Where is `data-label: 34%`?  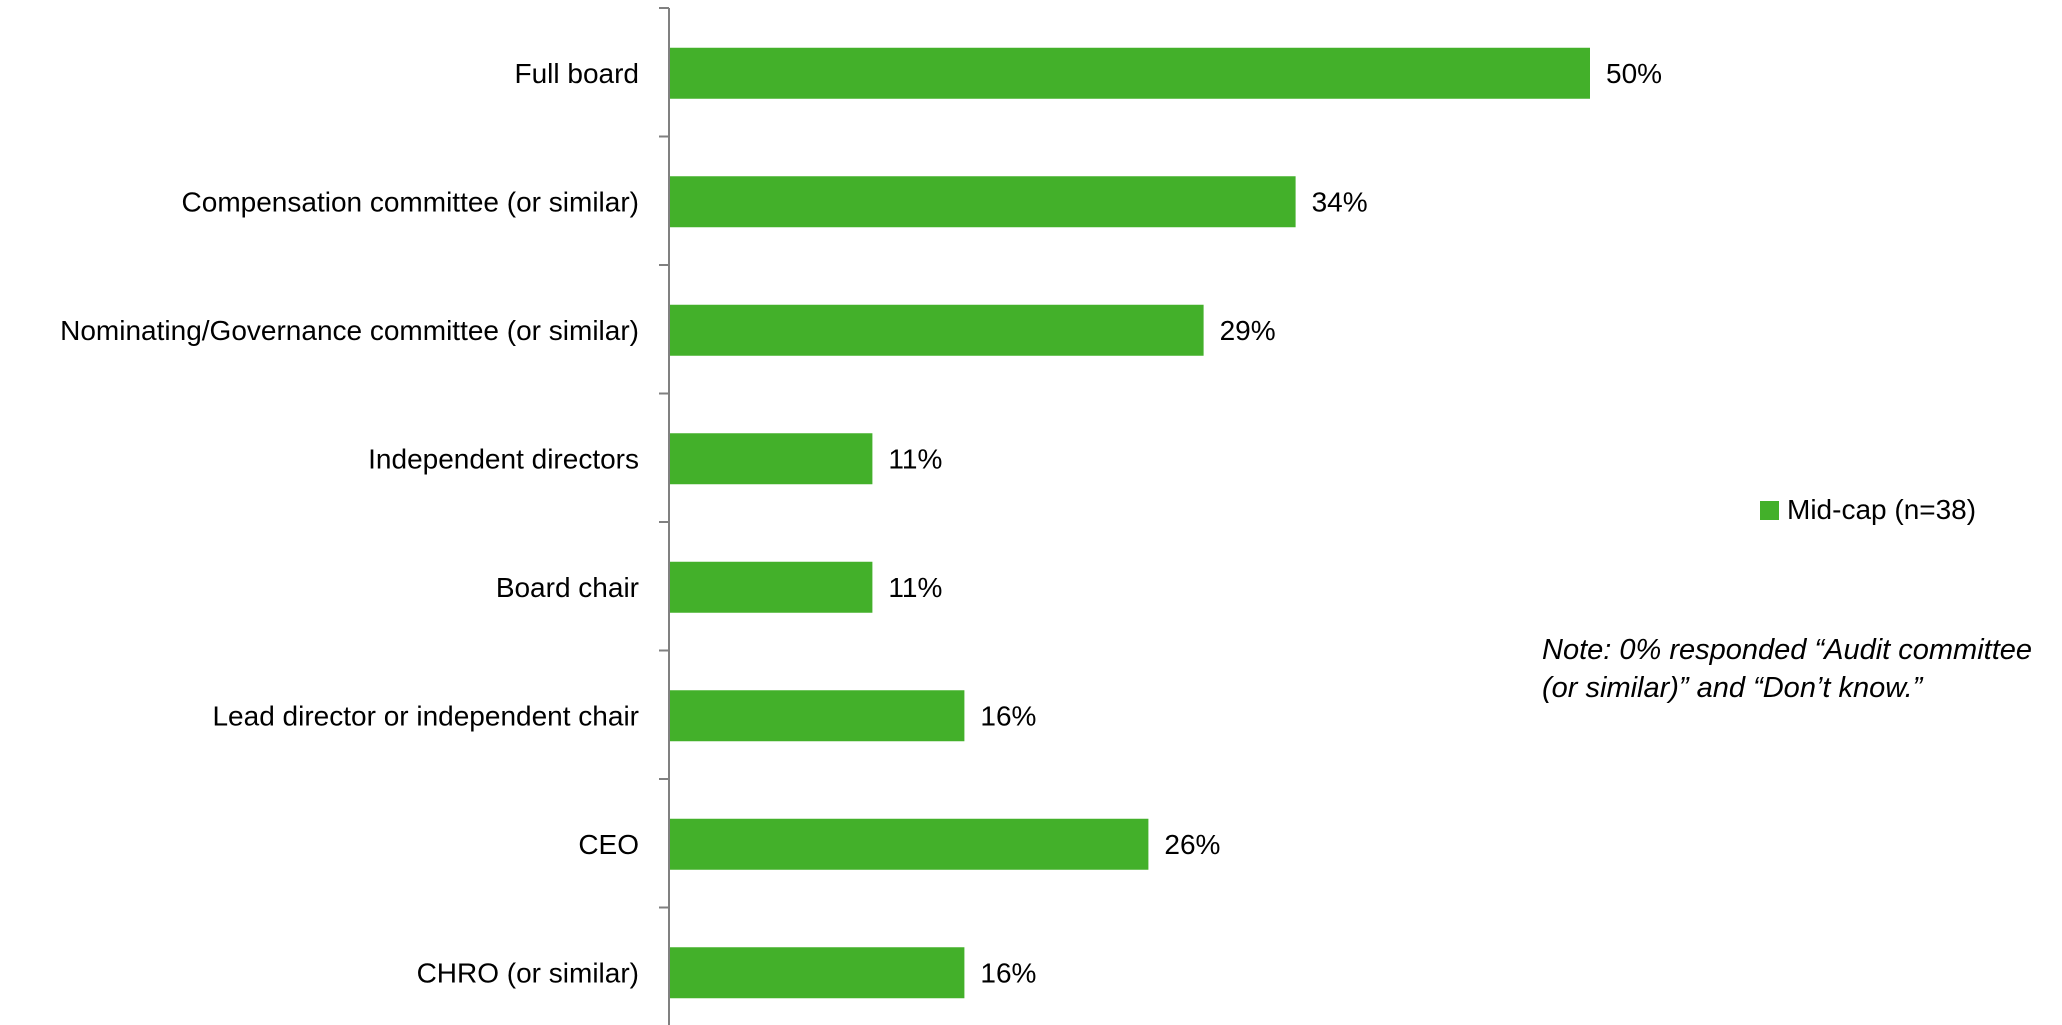 data-label: 34% is located at coordinates (1340, 201).